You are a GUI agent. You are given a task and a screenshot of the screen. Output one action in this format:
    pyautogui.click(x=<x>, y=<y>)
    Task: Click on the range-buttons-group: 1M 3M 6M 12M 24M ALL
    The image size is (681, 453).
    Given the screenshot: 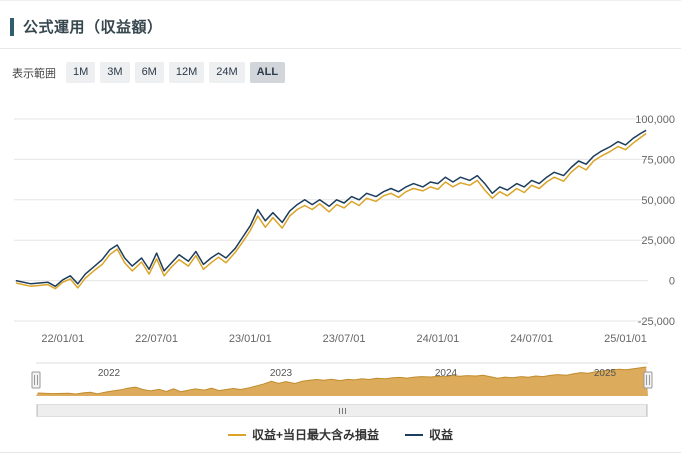 What is the action you would take?
    pyautogui.click(x=178, y=72)
    